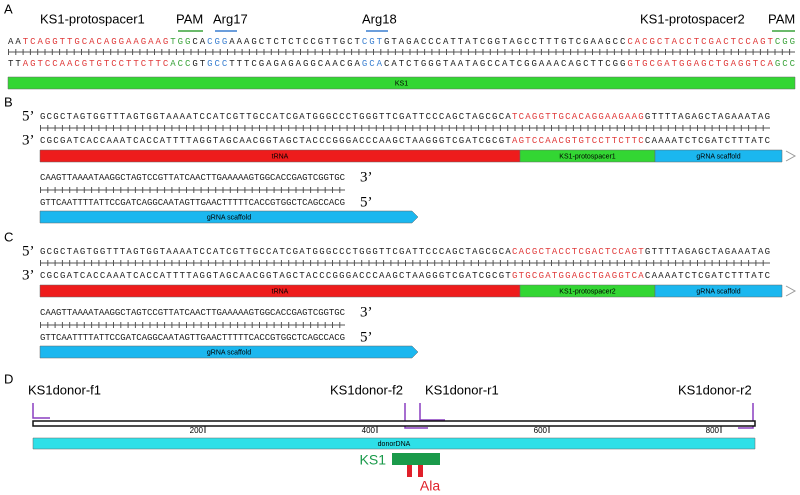 The image size is (800, 495). I want to click on sequence-segment: GCA, so click(372, 64).